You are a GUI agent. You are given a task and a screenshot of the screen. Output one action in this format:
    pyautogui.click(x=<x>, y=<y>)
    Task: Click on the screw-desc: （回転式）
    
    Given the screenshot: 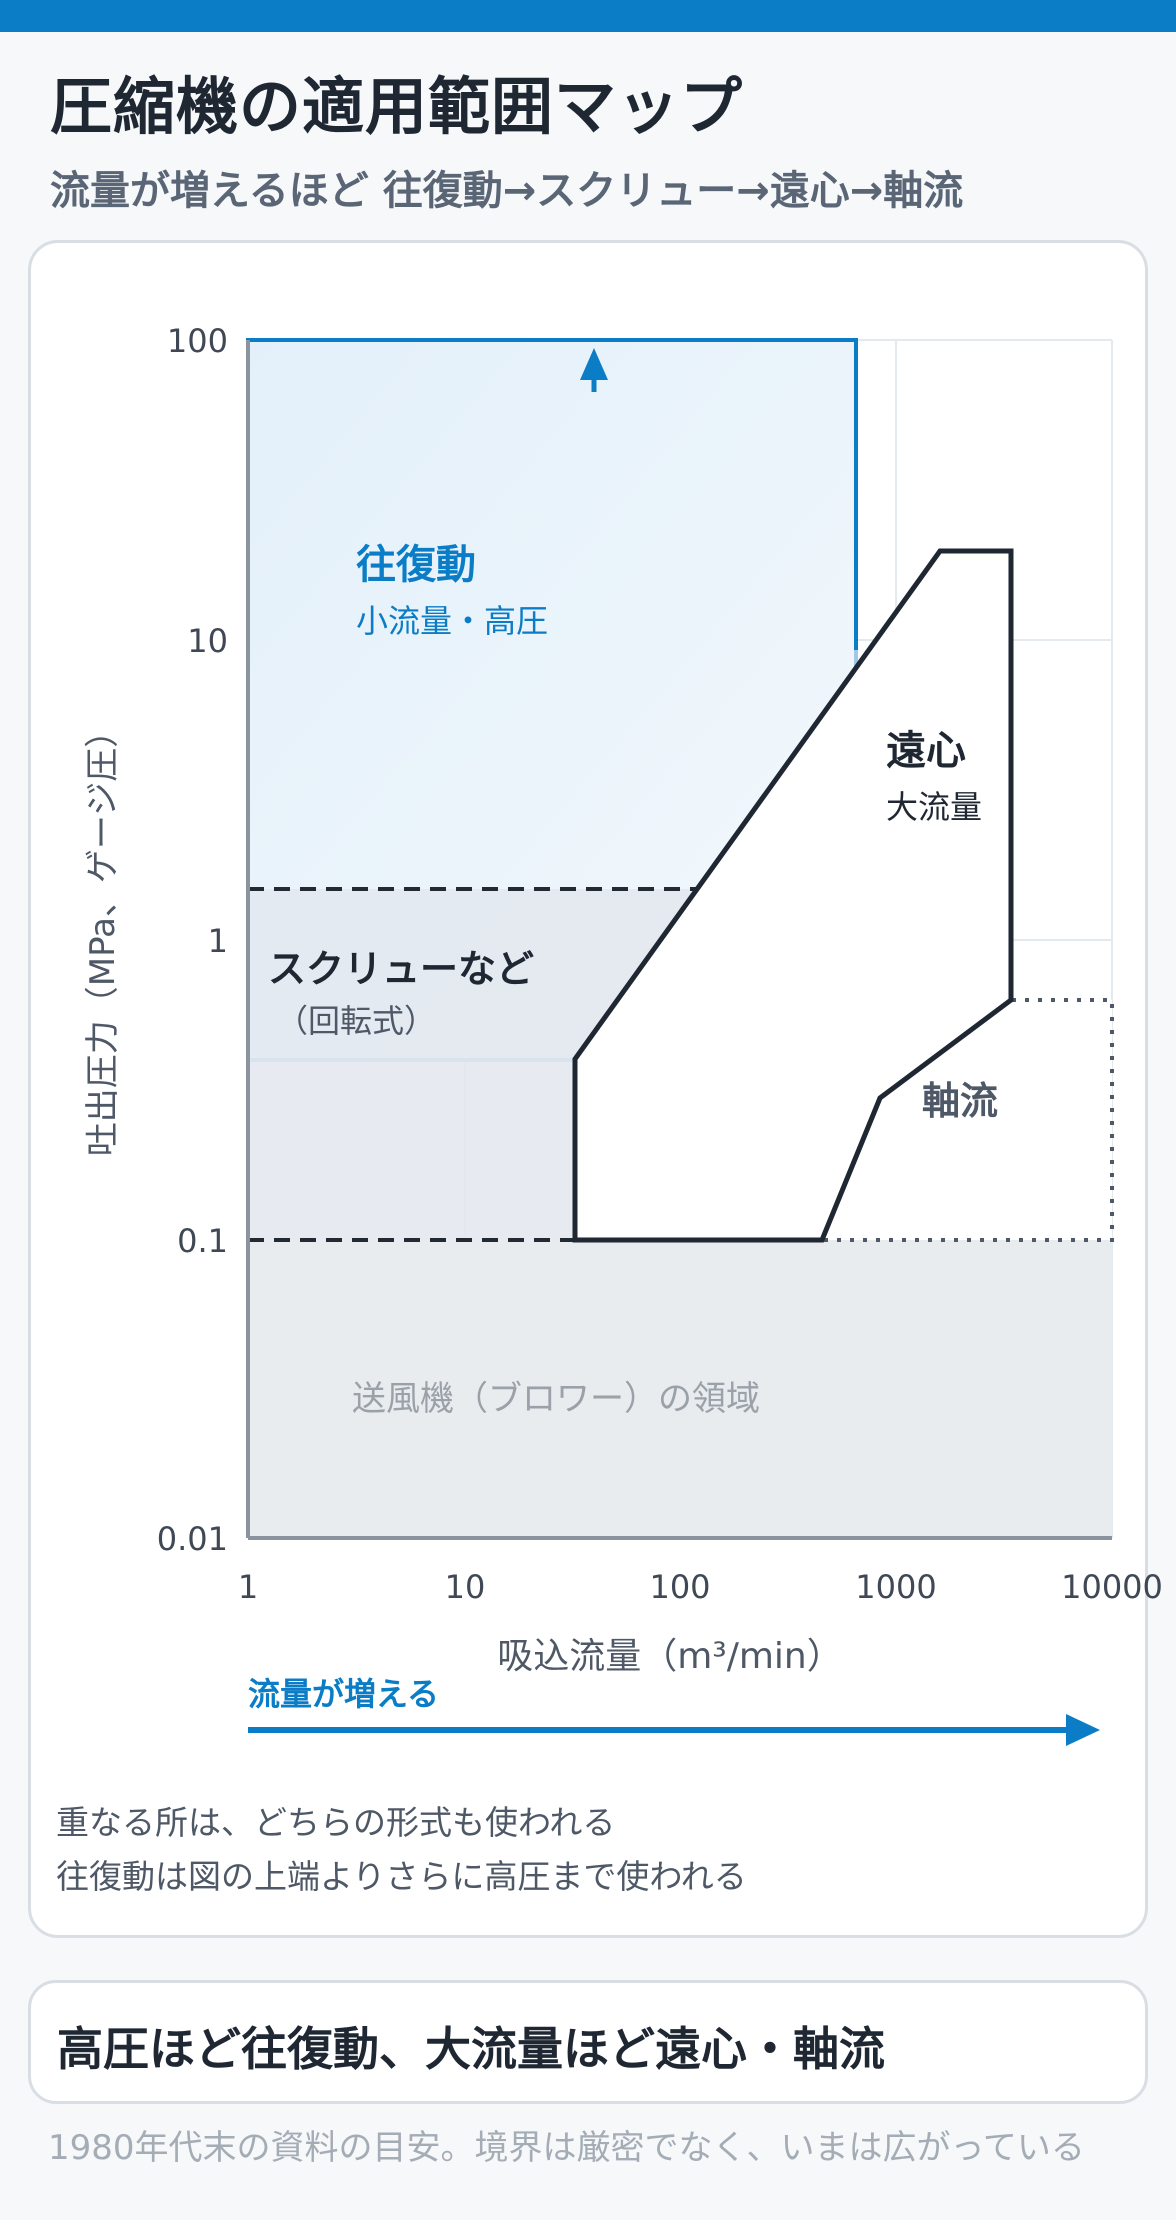 What is the action you would take?
    pyautogui.click(x=356, y=1021)
    